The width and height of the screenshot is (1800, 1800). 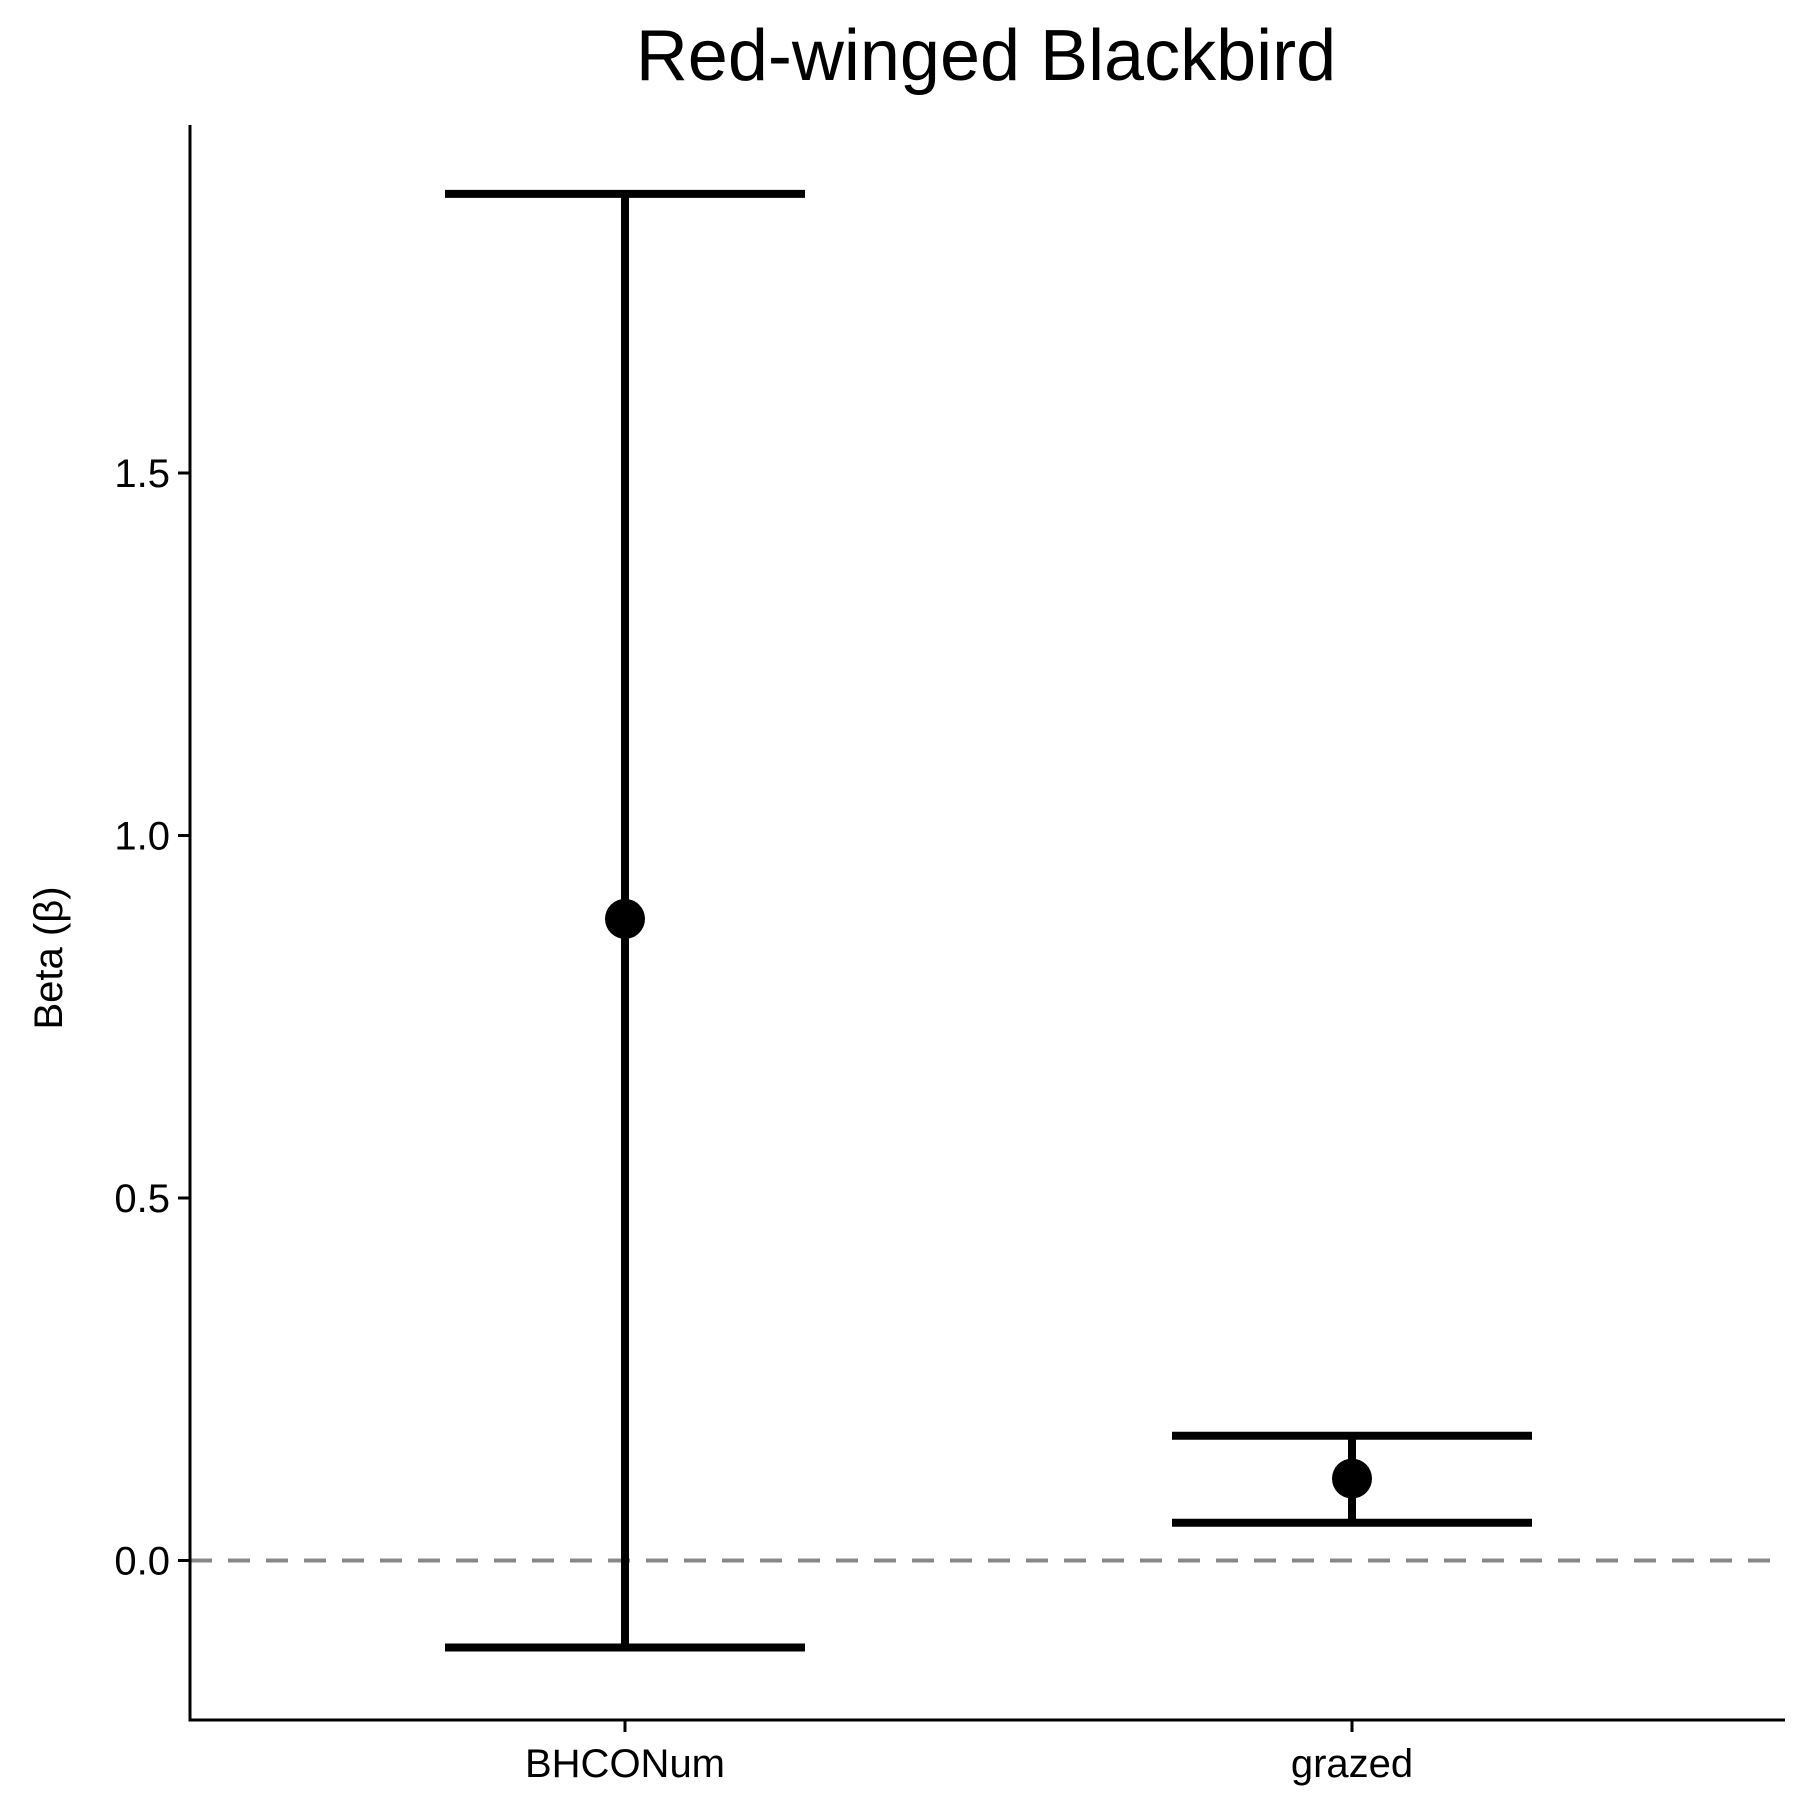 What do you see at coordinates (1352, 1764) in the screenshot?
I see `x-tick-label: grazed` at bounding box center [1352, 1764].